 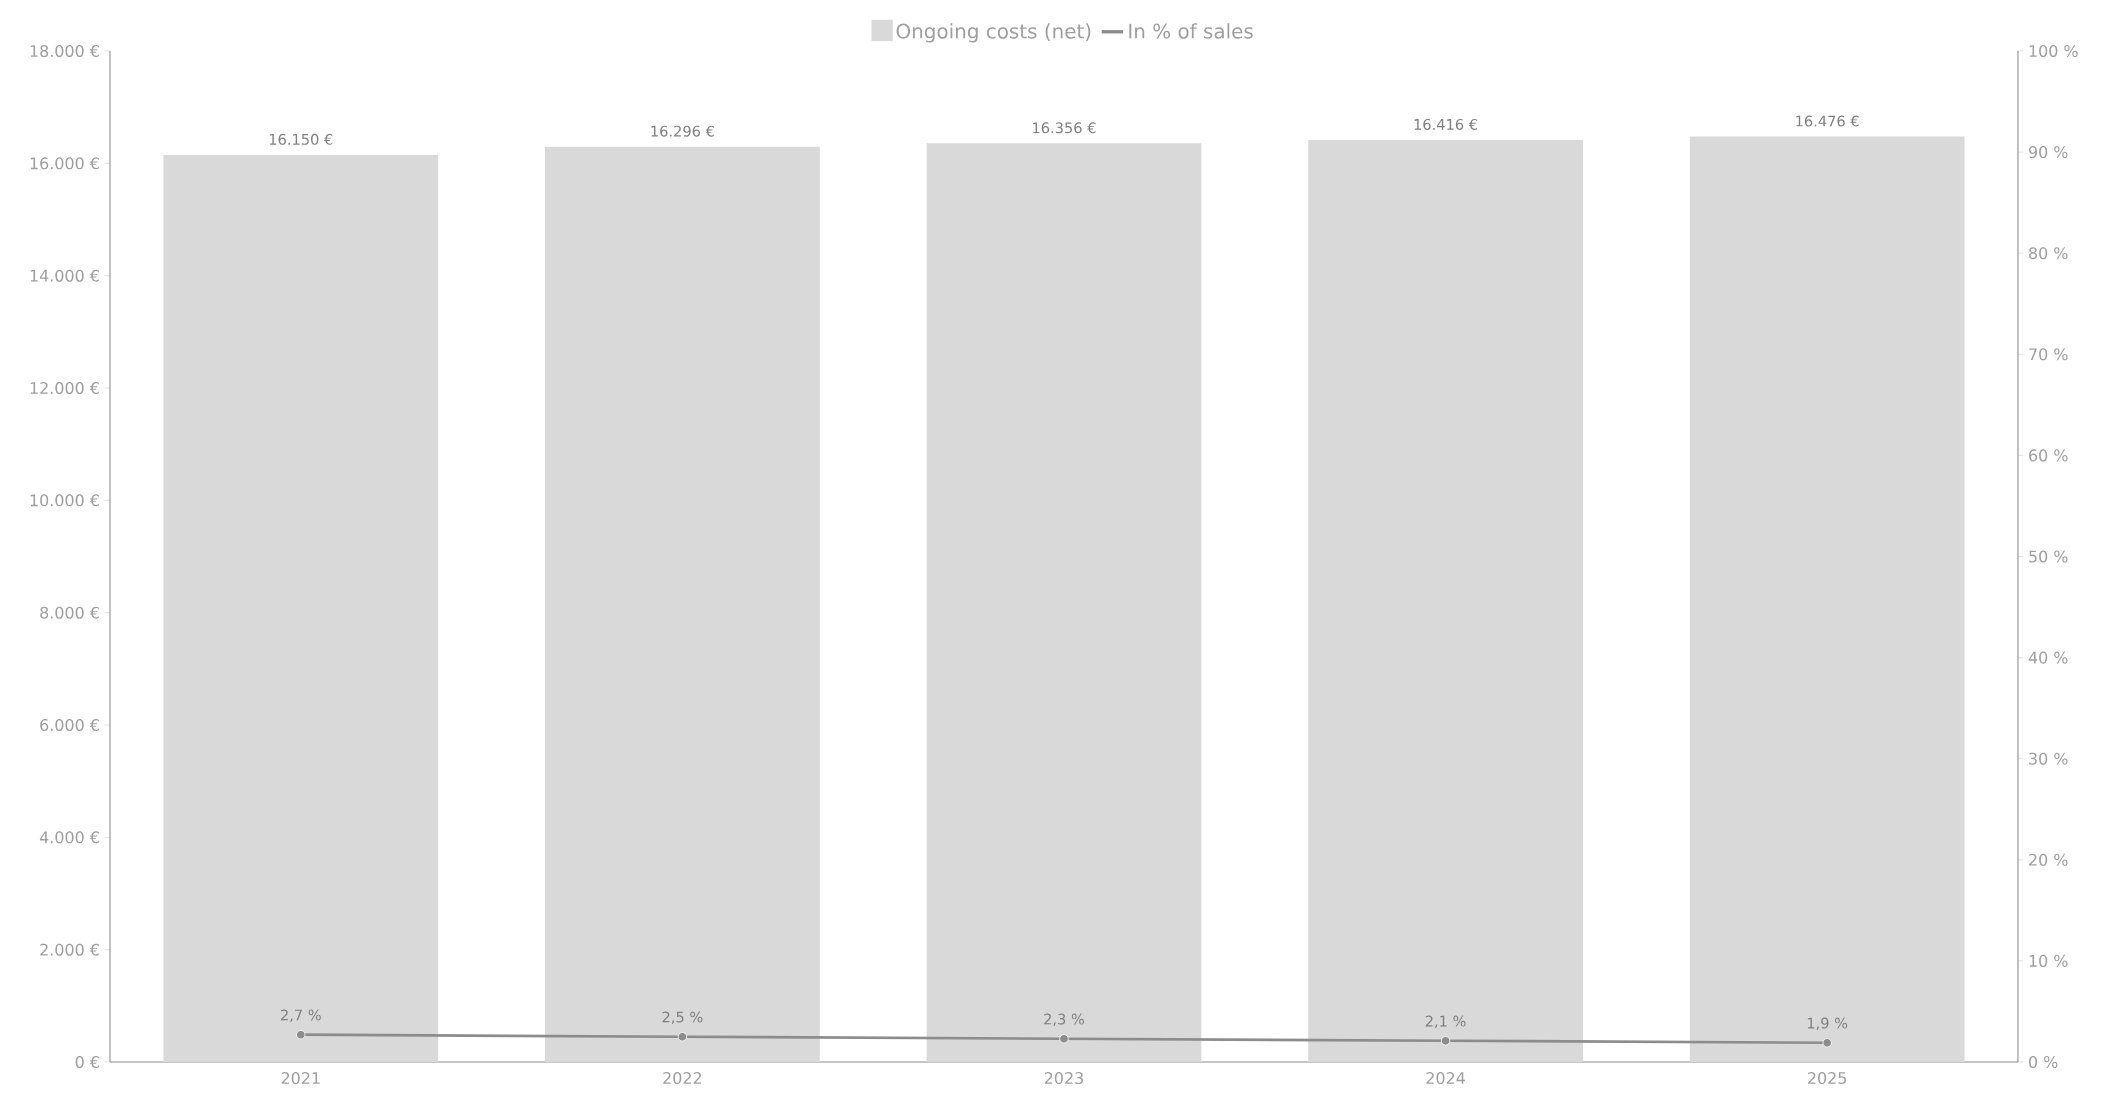 What do you see at coordinates (69, 949) in the screenshot?
I see `y-tick-label: 2.000 €` at bounding box center [69, 949].